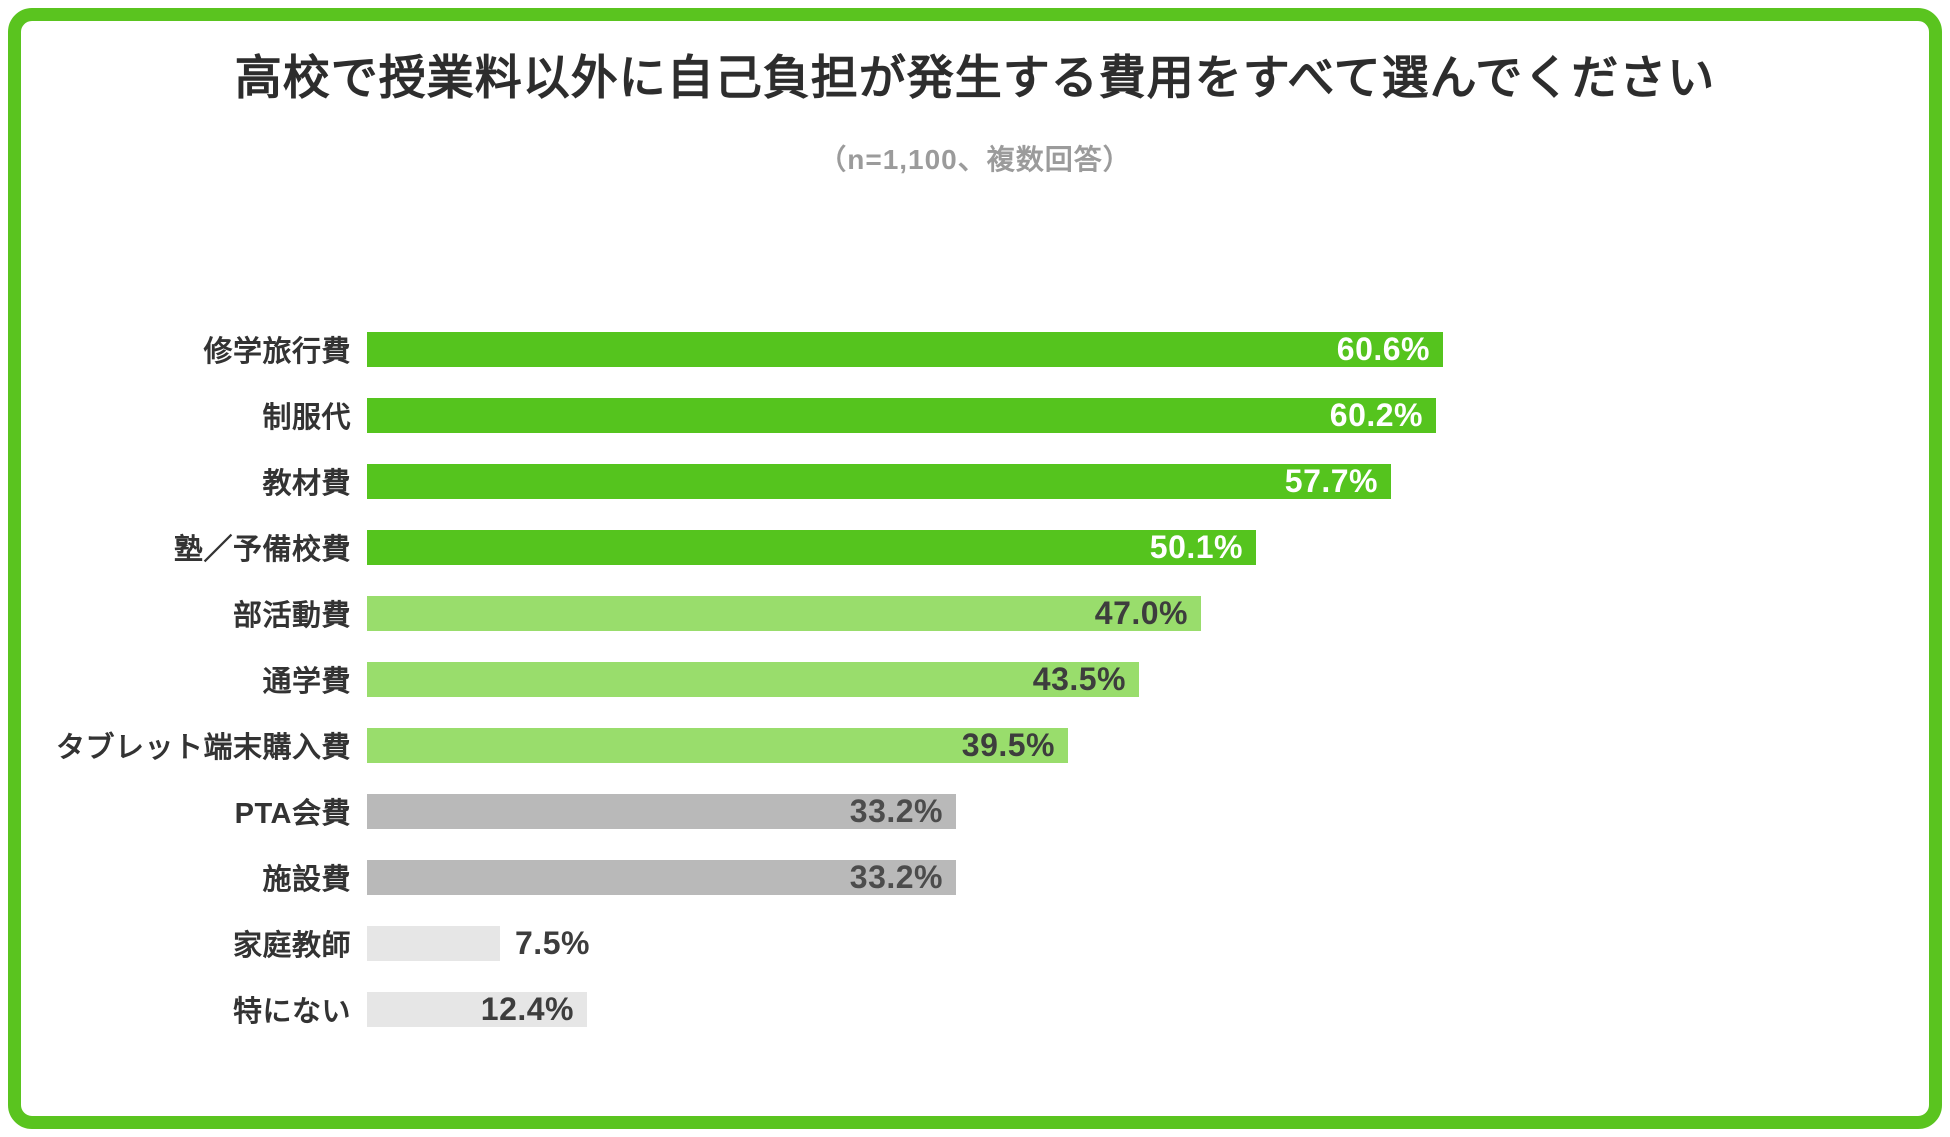 Image resolution: width=1950 pixels, height=1137 pixels. What do you see at coordinates (477, 1008) in the screenshot?
I see `bar: 12.4%` at bounding box center [477, 1008].